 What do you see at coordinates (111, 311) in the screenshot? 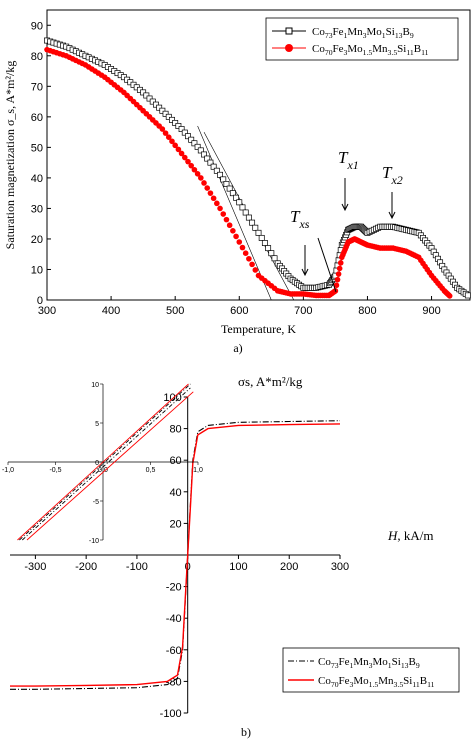
I see `x-tick-label: 400` at bounding box center [111, 311].